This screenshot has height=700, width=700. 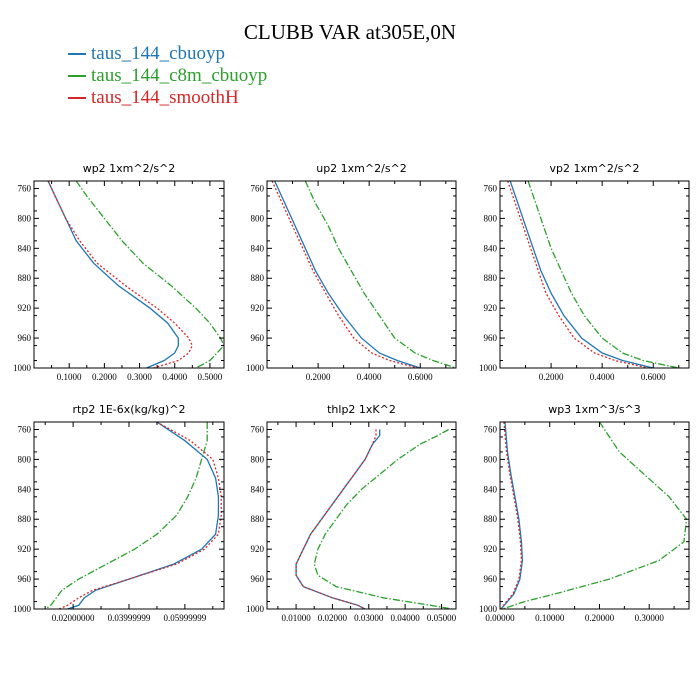 What do you see at coordinates (129, 168) in the screenshot?
I see `panel-title: wp2 1xm^2/s^2` at bounding box center [129, 168].